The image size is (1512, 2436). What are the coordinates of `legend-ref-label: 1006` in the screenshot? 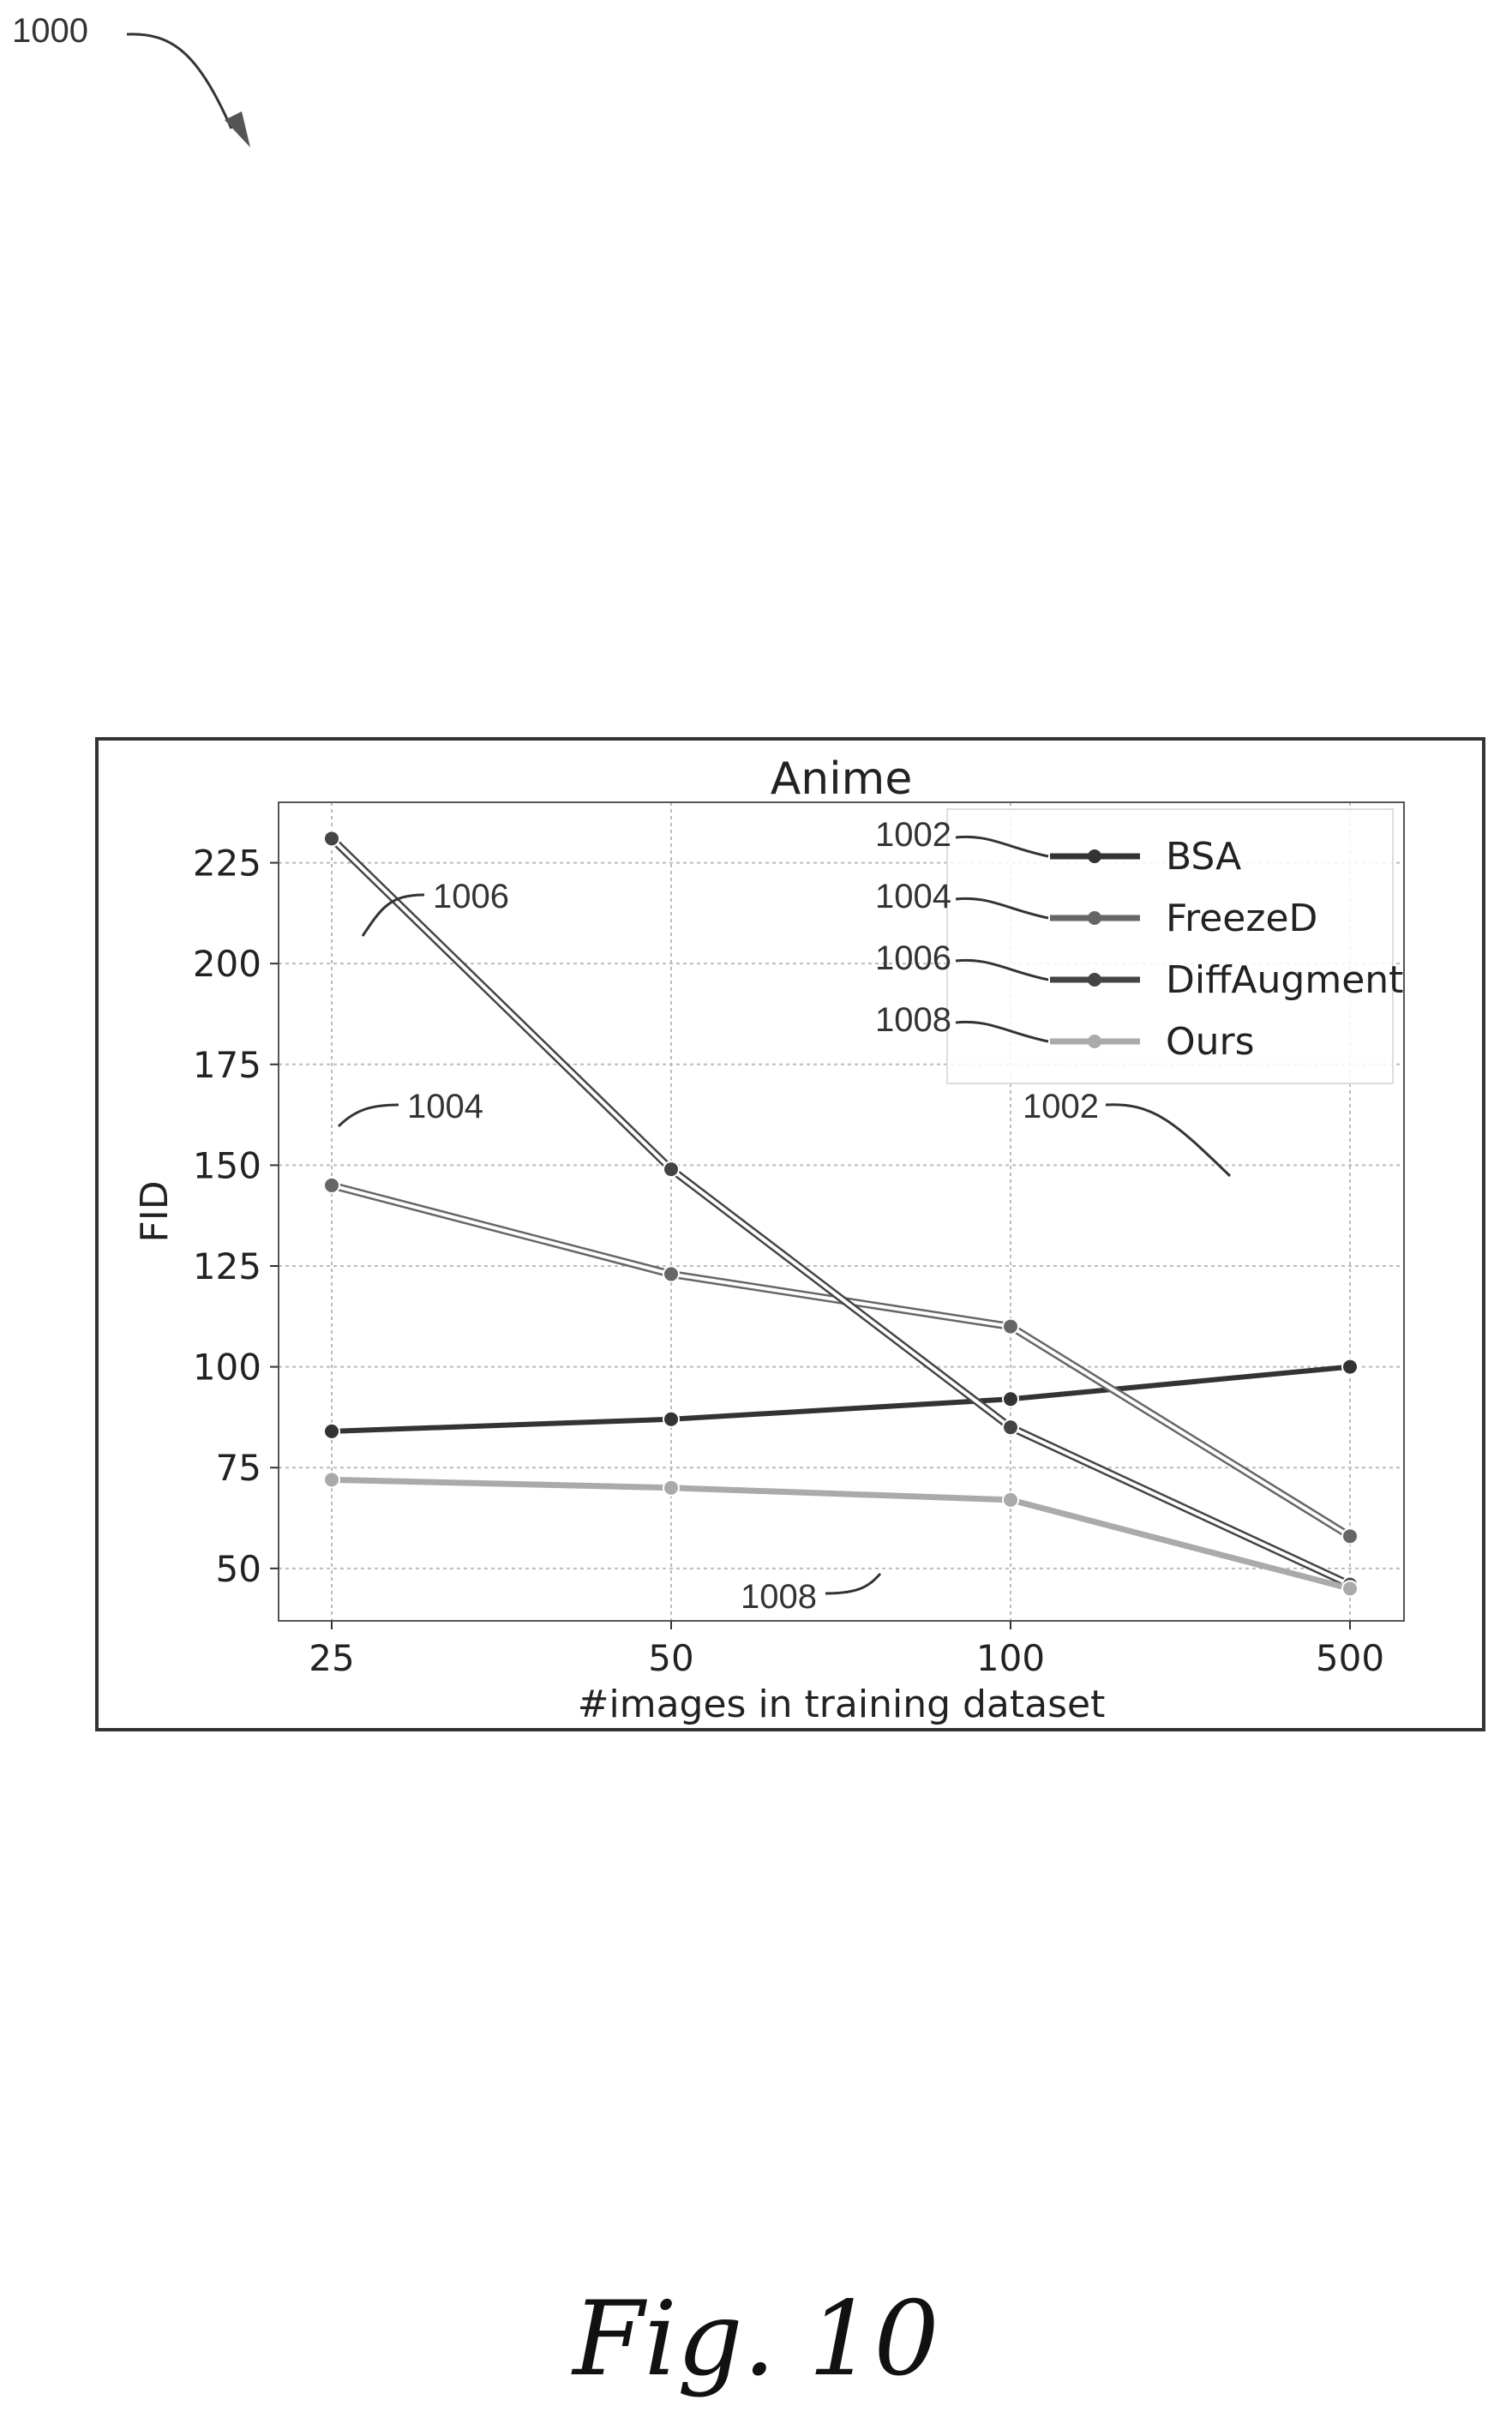 It's located at (913, 958).